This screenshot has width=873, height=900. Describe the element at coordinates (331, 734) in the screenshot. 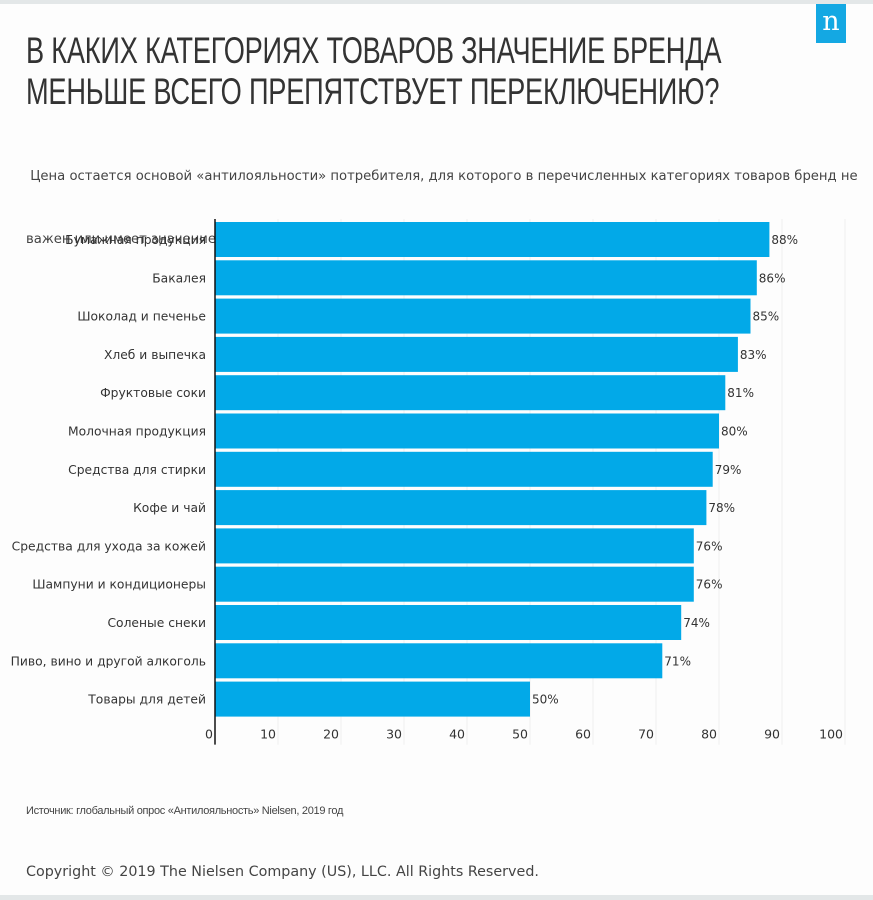

I see `x-tick-label: 20` at that location.